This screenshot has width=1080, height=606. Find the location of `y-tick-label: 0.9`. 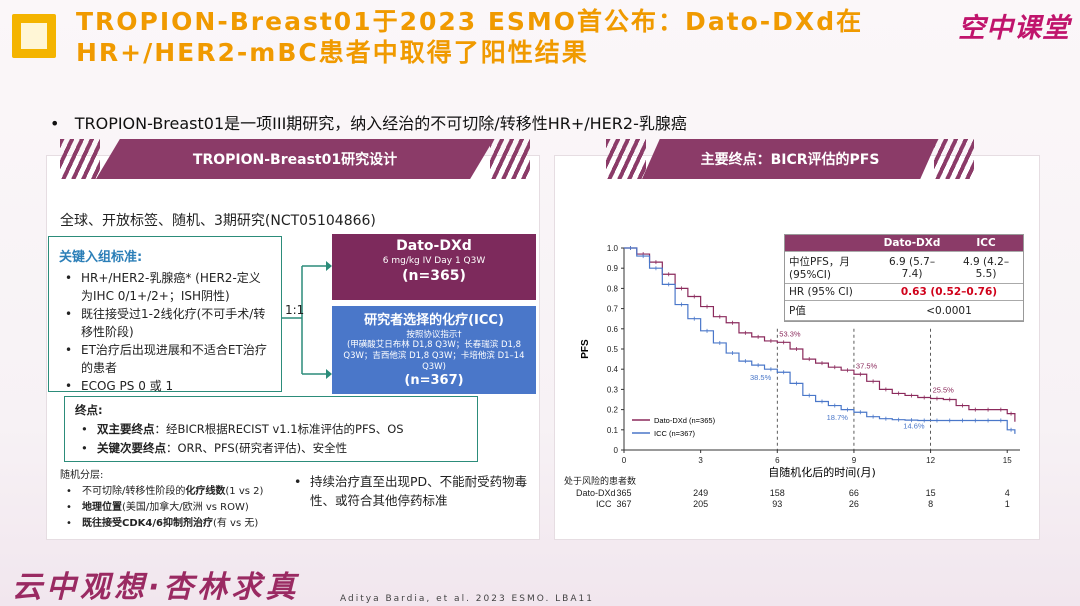

y-tick-label: 0.9 is located at coordinates (613, 268).